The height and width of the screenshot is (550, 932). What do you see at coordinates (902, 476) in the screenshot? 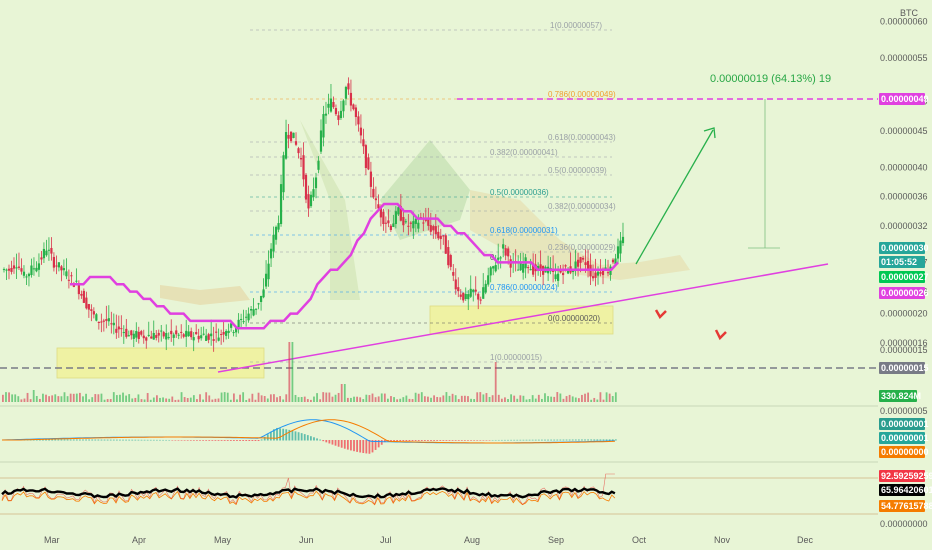
I see `rsi-tag` at bounding box center [902, 476].